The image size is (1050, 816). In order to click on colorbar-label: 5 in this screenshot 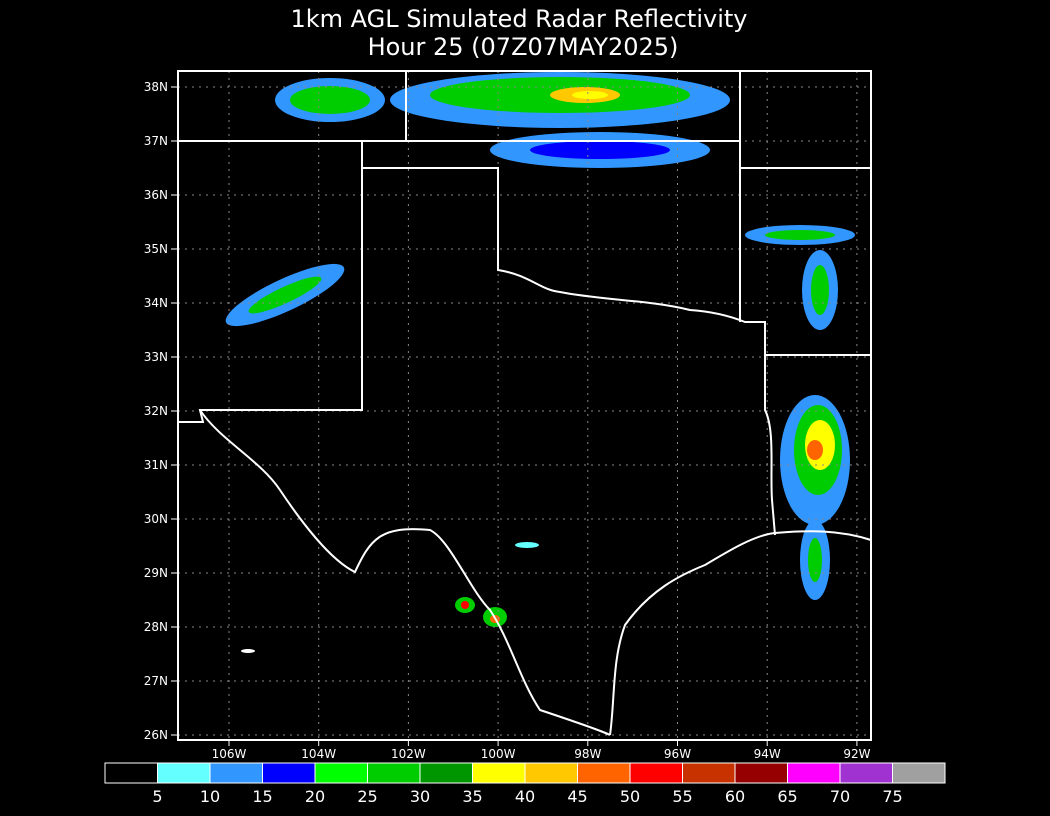, I will do `click(157, 796)`.